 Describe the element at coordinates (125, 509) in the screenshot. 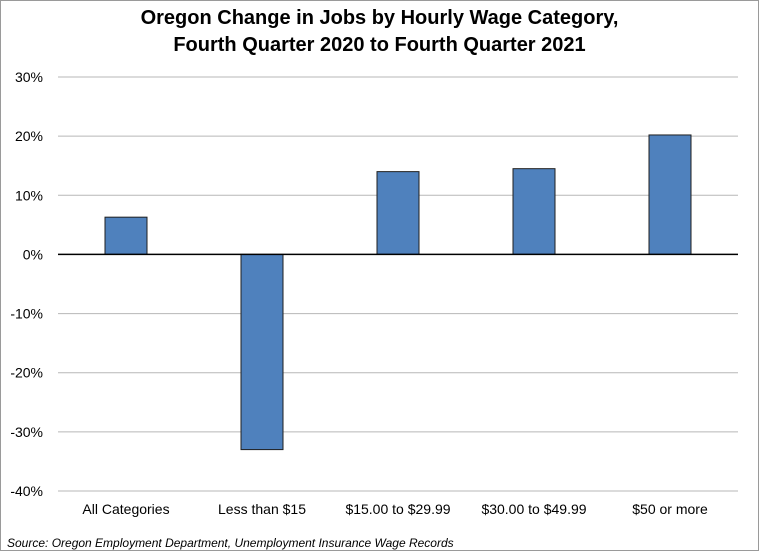

I see `x-tick-label: All Categories` at that location.